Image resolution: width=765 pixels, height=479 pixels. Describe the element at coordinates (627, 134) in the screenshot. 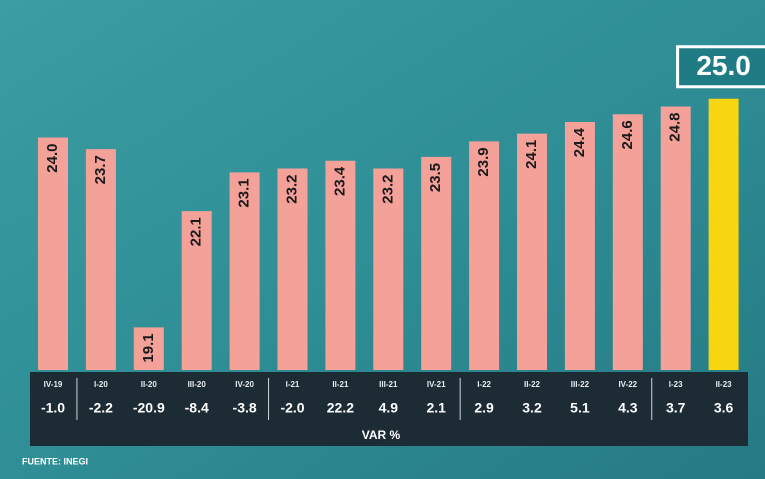

I see `value-label: 24.6` at that location.